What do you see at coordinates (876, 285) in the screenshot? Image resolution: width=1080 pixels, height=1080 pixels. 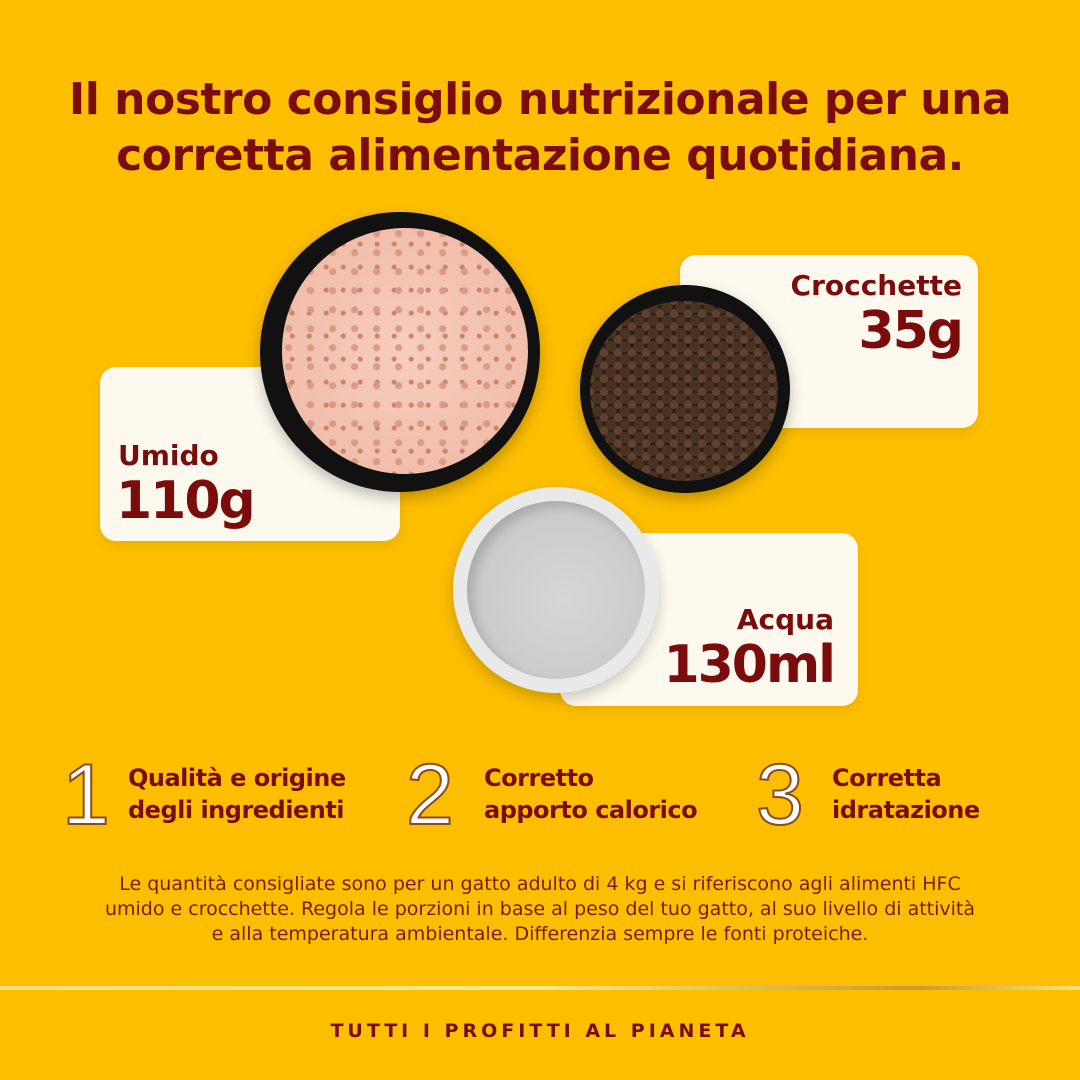 I see `crocchette-label: Crocchette` at bounding box center [876, 285].